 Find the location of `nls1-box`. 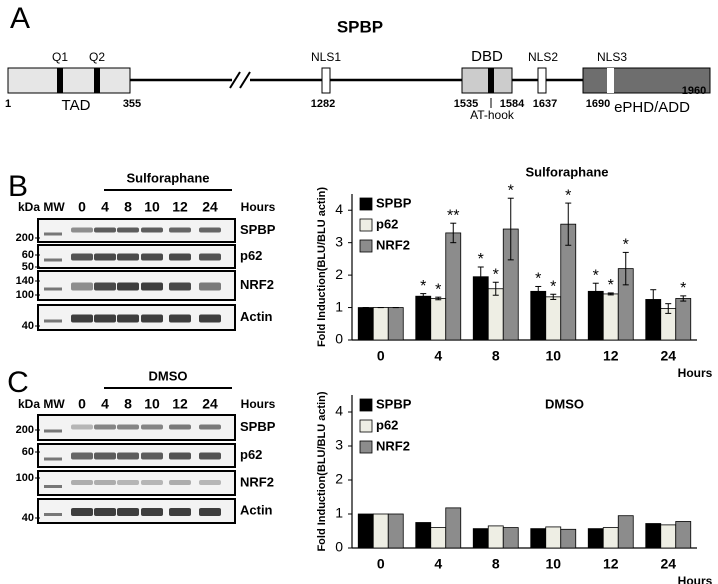

nls1-box is located at coordinates (326, 80).